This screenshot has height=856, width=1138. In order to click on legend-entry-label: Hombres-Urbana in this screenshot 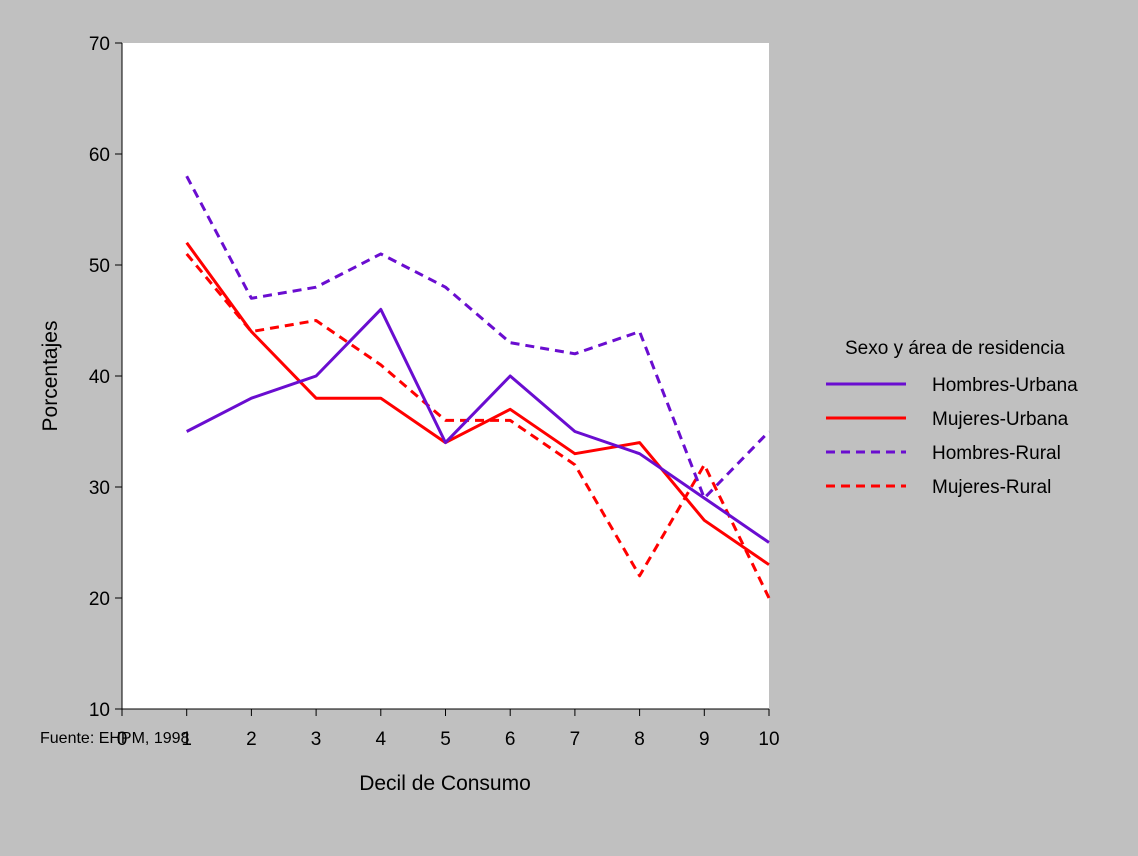, I will do `click(1005, 385)`.